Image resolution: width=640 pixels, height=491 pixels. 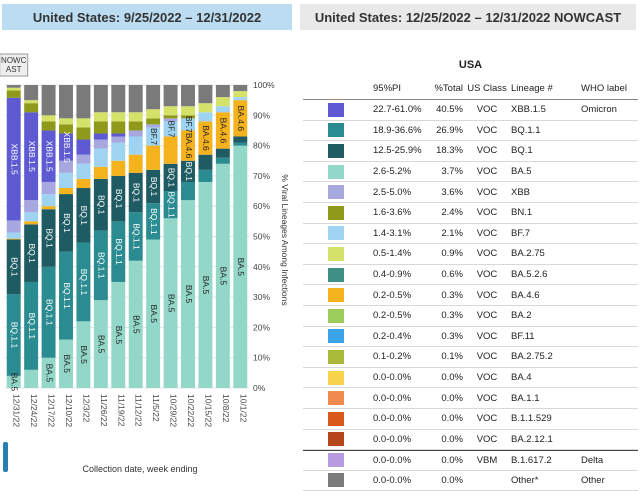 I want to click on table-row: 0.4-0.9% 0.6% VOC BA.5.2.6, so click(x=470, y=275).